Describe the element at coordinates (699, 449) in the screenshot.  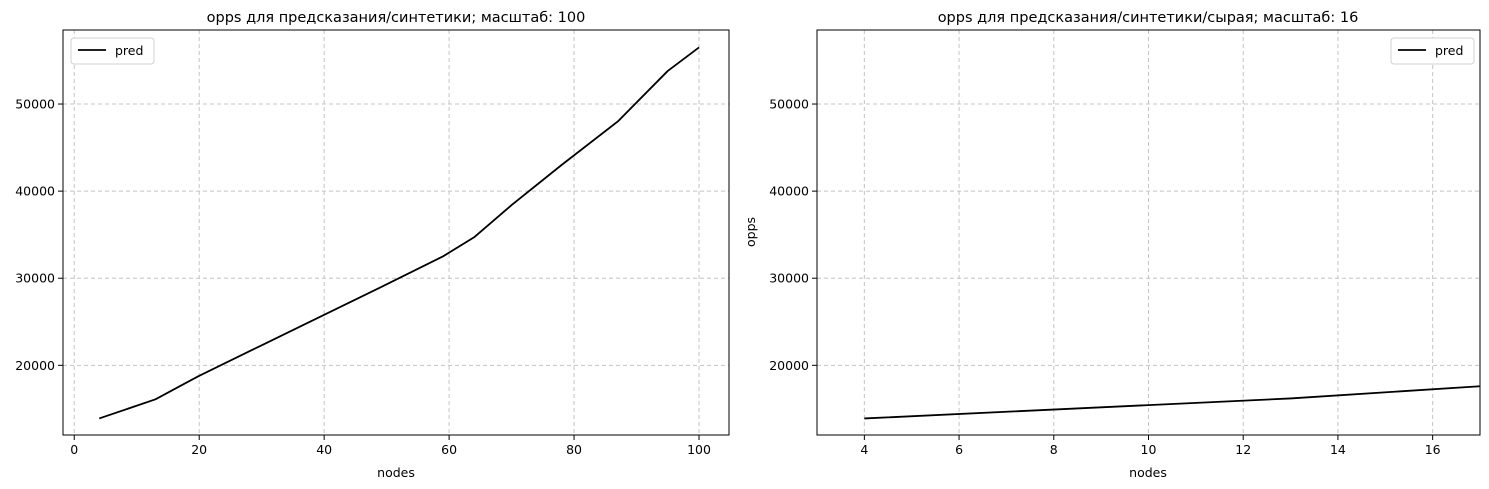
I see `x-tick-label: 100` at that location.